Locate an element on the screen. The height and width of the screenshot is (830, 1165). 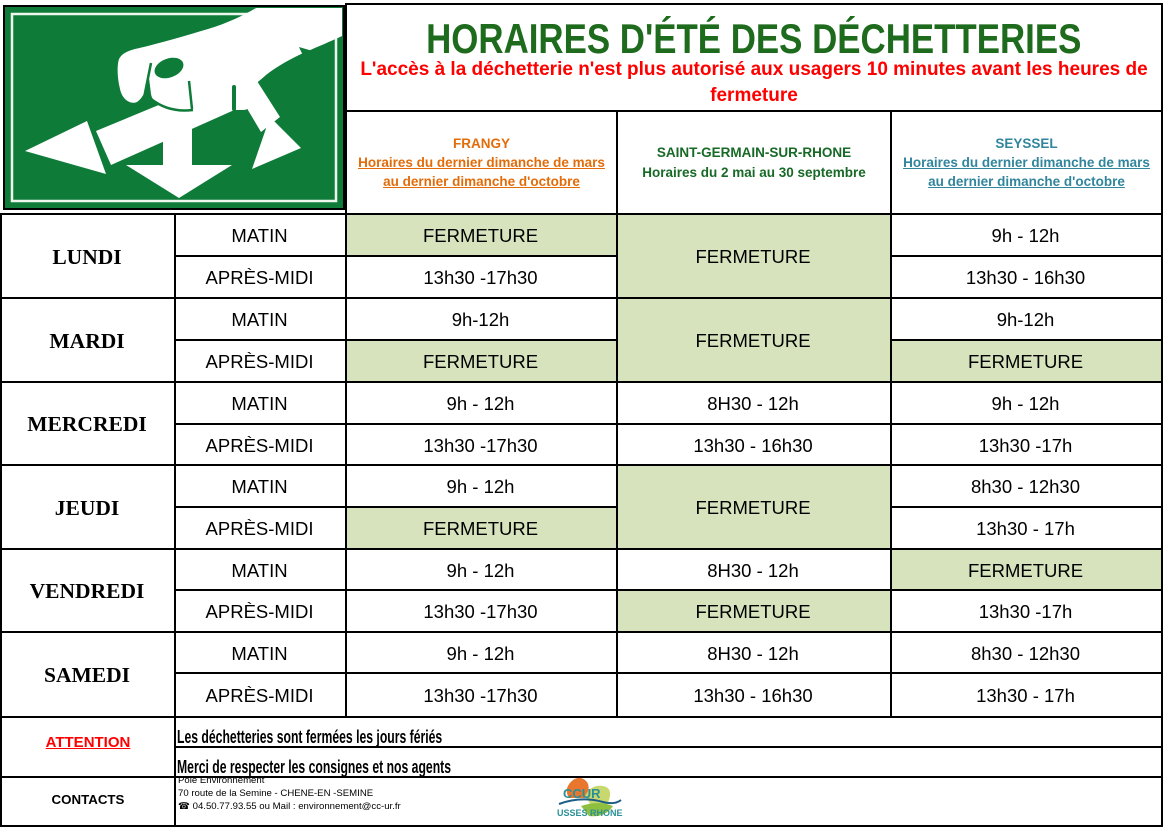
svg-text: USSES RHONE is located at coordinates (590, 813).